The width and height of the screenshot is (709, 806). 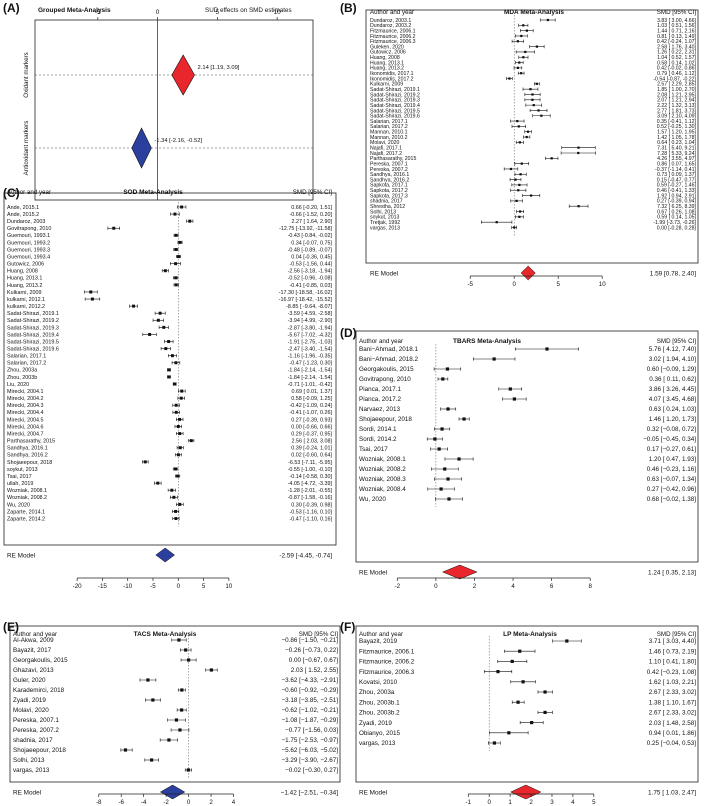 What do you see at coordinates (305, 229) in the screenshot?
I see `smd-value: -12.75 [-13.92, -11.58]` at bounding box center [305, 229].